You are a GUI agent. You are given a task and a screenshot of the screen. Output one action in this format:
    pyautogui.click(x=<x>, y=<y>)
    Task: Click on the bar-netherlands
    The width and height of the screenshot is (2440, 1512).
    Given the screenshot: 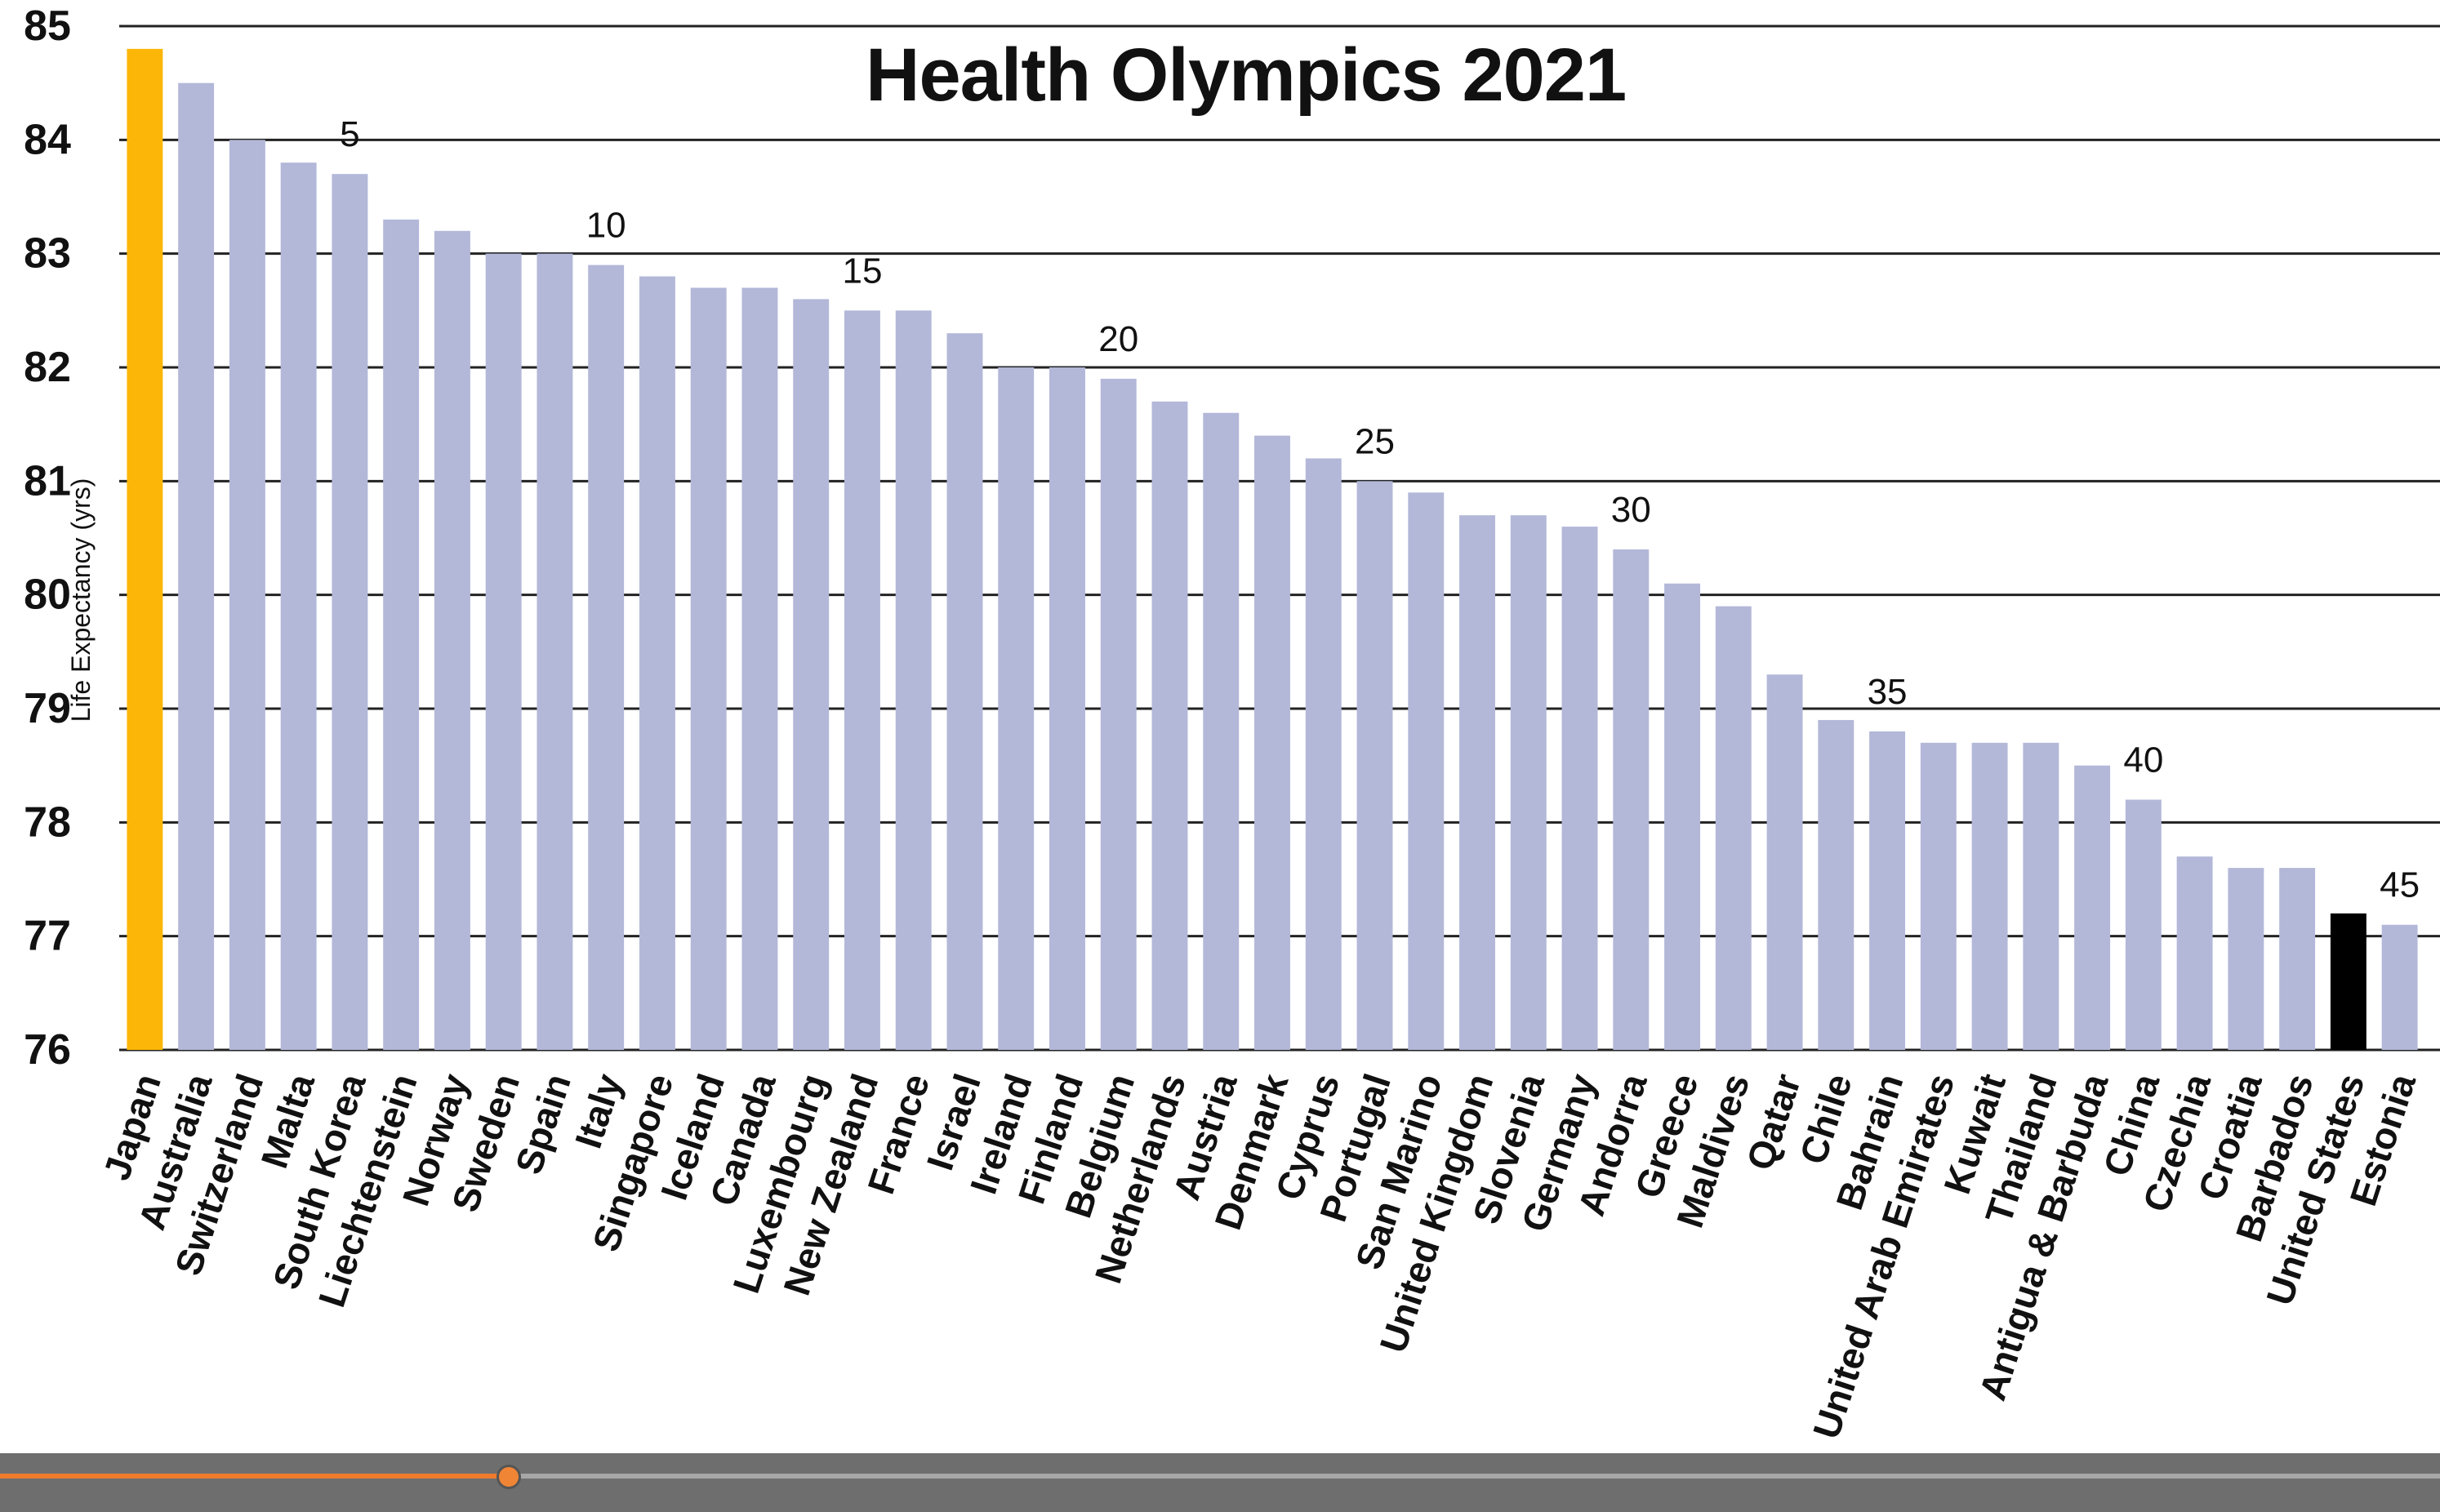 What is the action you would take?
    pyautogui.click(x=1170, y=725)
    